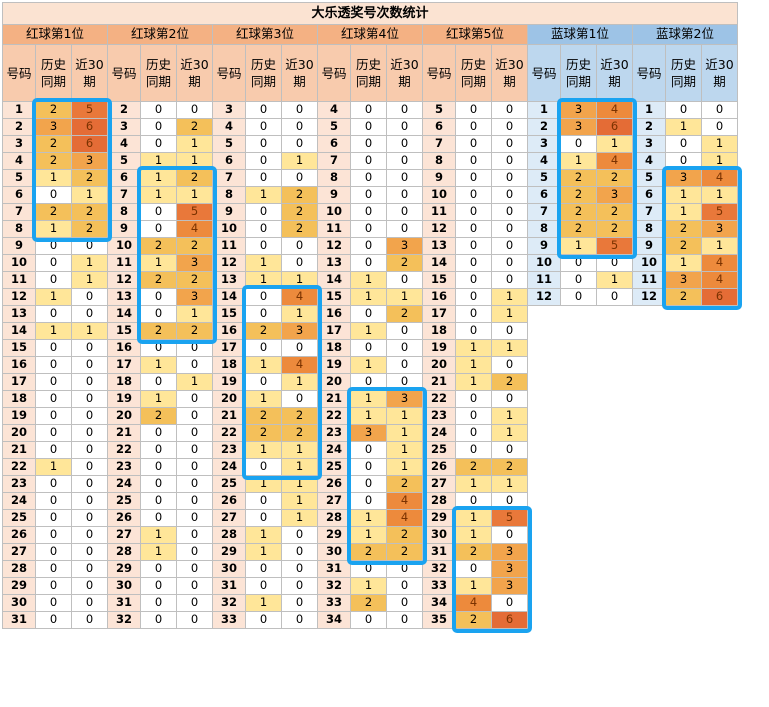 The height and width of the screenshot is (707, 769). What do you see at coordinates (299, 365) in the screenshot?
I see `recent30-count: 4` at bounding box center [299, 365].